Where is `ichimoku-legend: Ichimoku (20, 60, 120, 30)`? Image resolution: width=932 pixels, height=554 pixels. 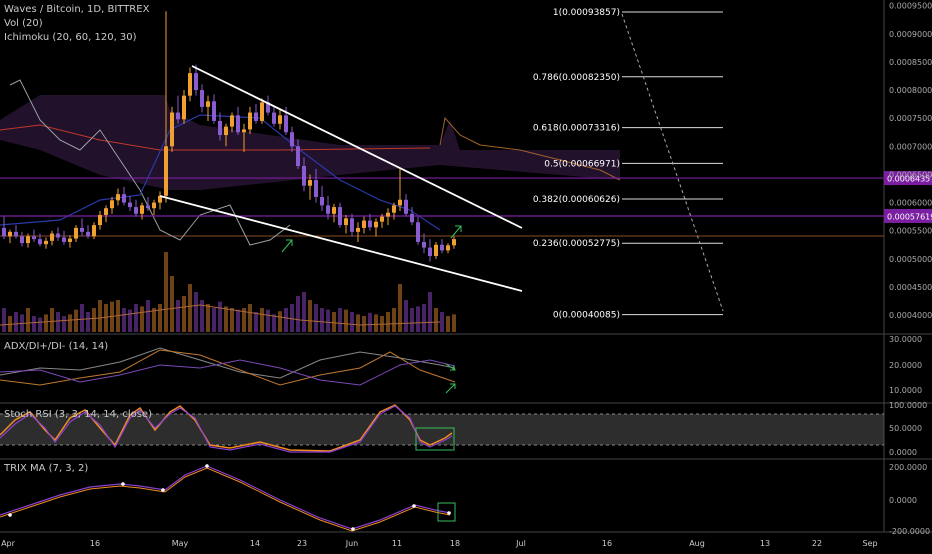 ichimoku-legend: Ichimoku (20, 60, 120, 30) is located at coordinates (70, 37).